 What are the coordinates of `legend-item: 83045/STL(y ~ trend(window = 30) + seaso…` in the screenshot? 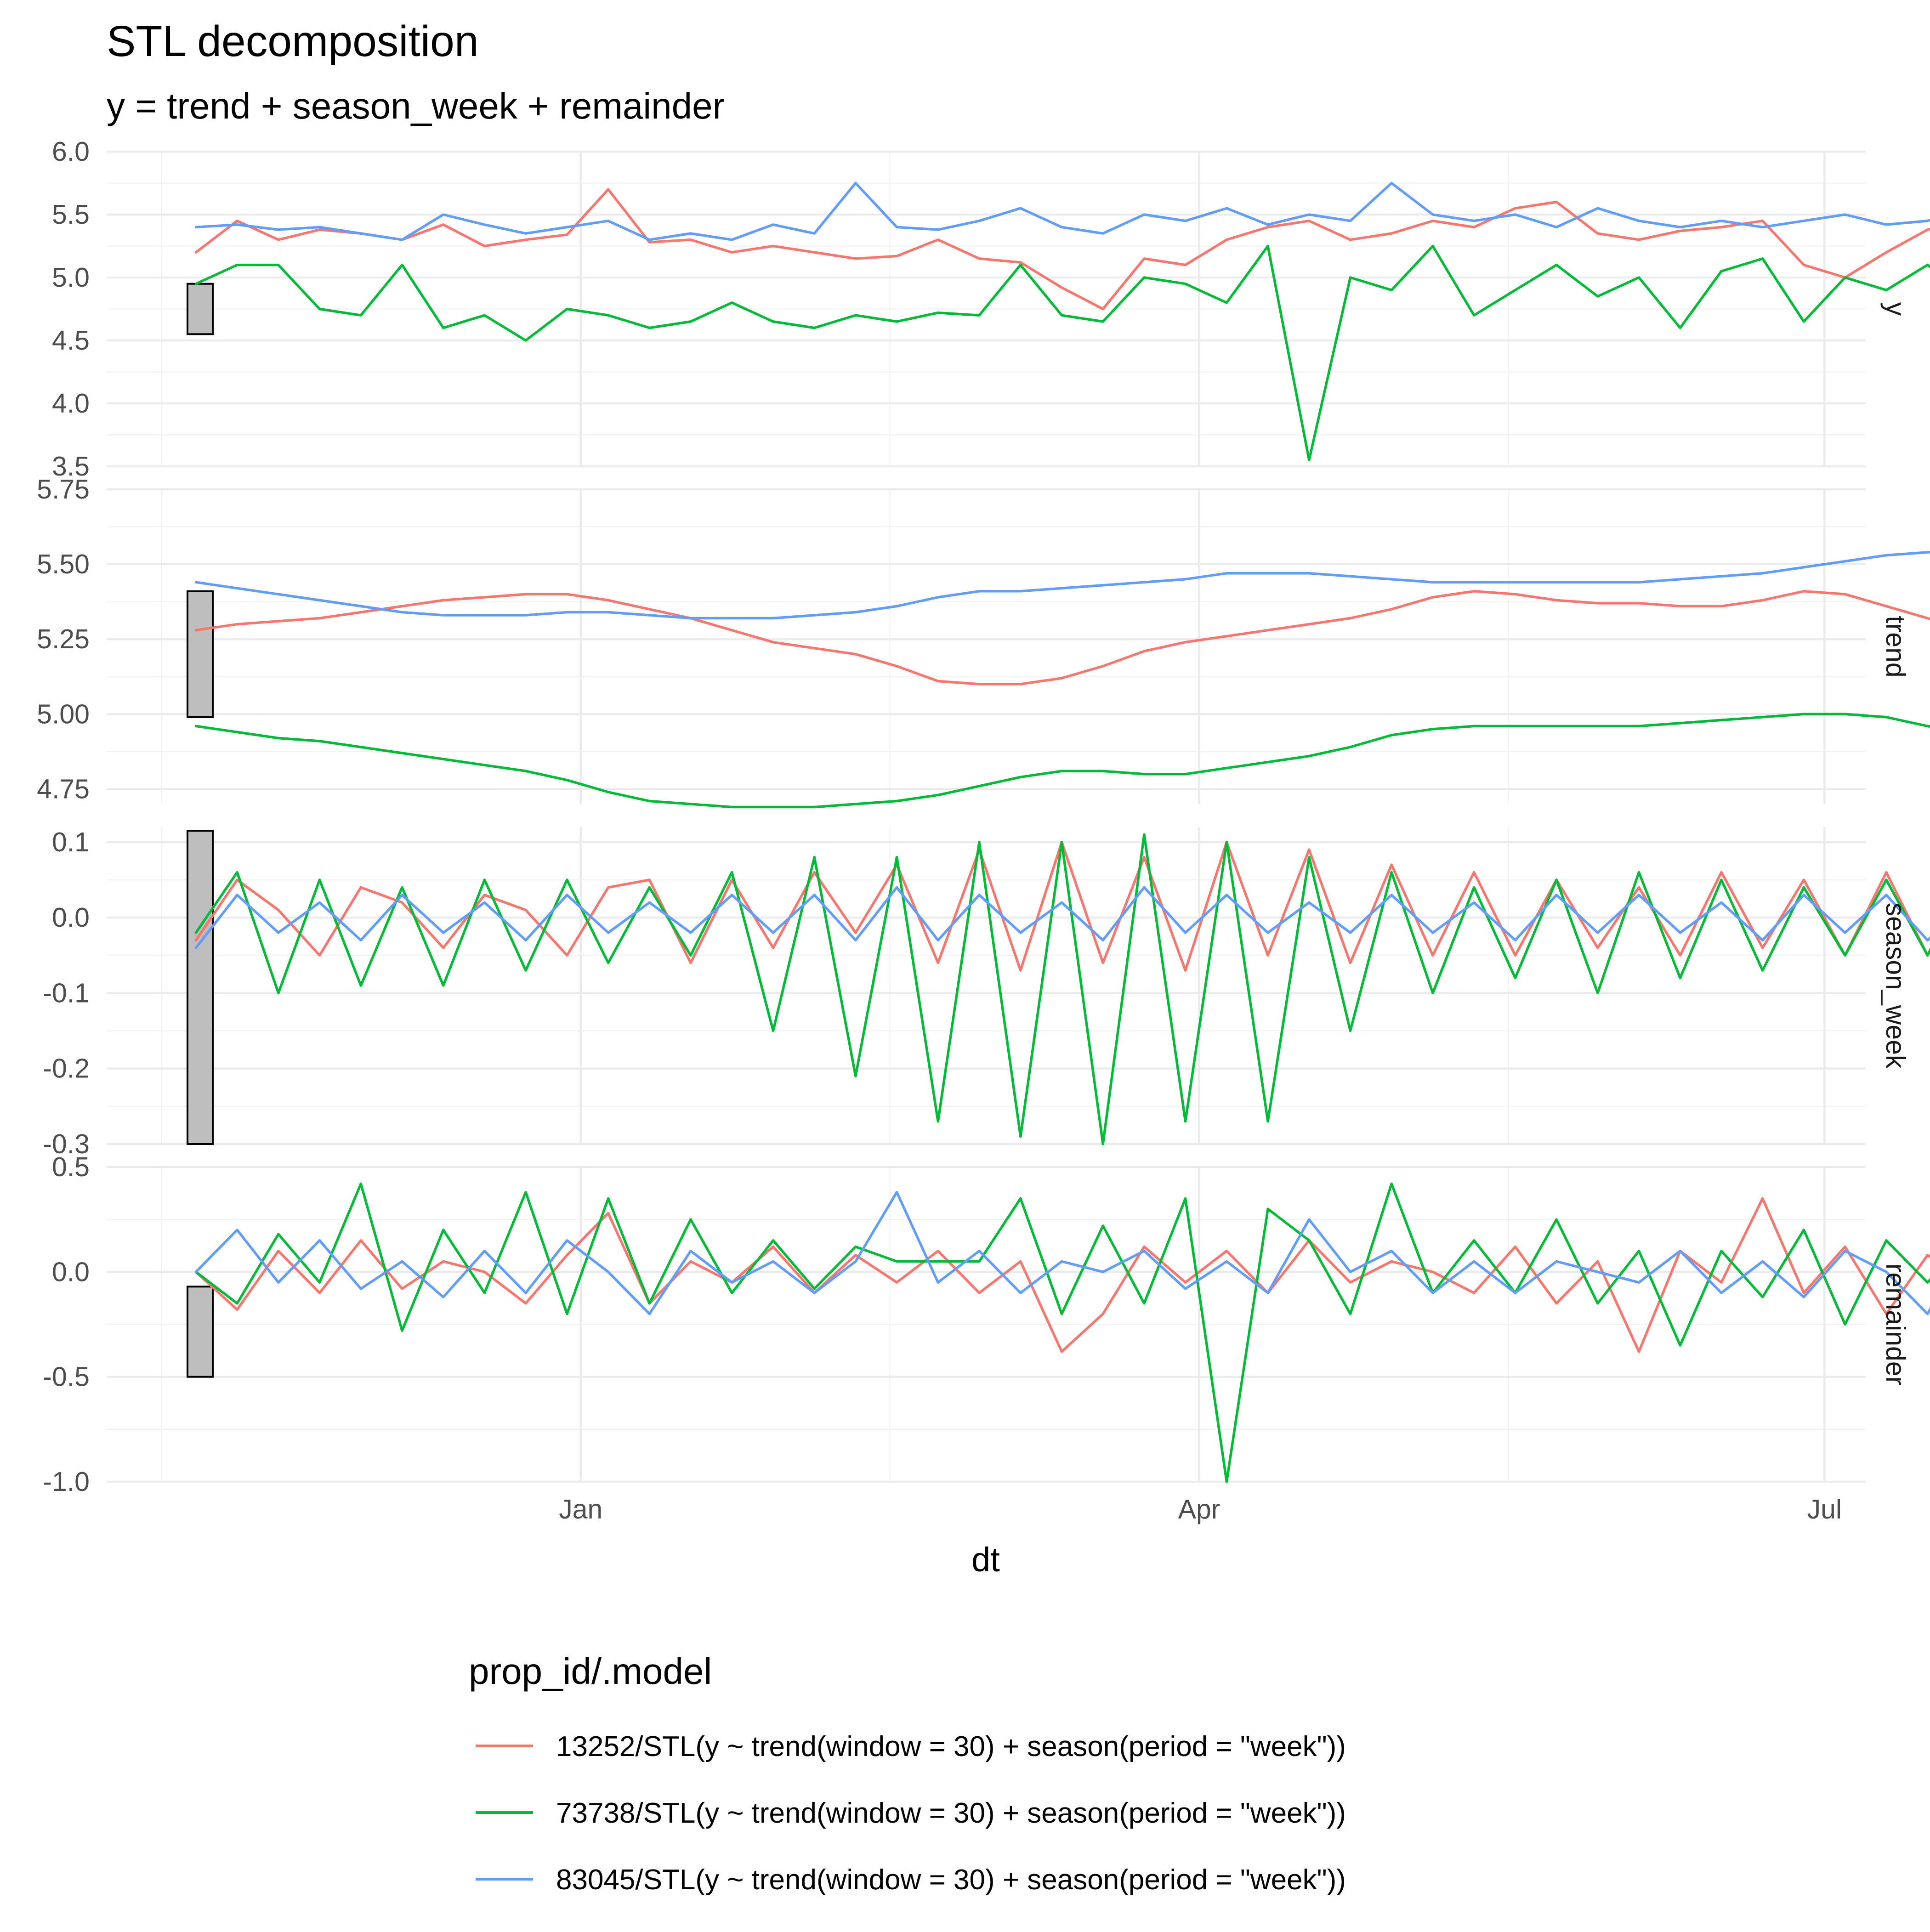 It's located at (911, 1880).